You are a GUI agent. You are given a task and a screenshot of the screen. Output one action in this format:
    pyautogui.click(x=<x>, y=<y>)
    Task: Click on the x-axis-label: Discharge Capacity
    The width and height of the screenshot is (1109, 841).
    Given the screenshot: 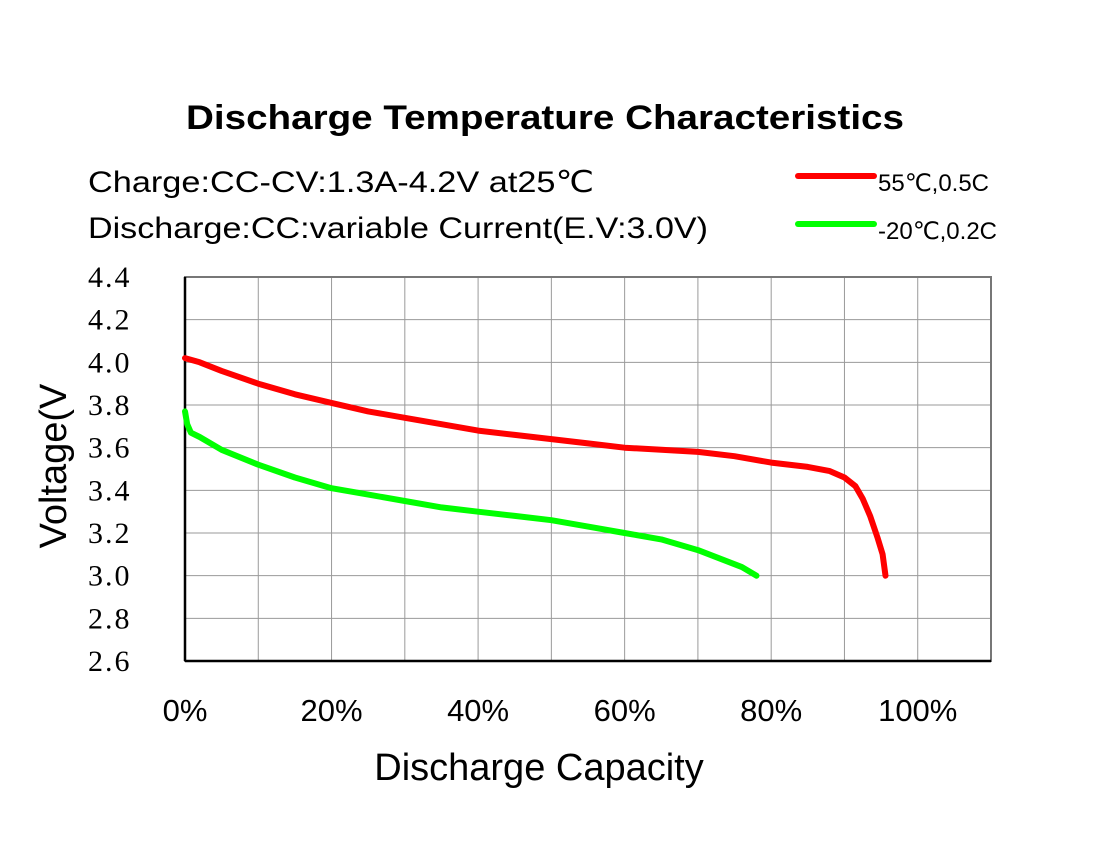 What is the action you would take?
    pyautogui.click(x=538, y=768)
    